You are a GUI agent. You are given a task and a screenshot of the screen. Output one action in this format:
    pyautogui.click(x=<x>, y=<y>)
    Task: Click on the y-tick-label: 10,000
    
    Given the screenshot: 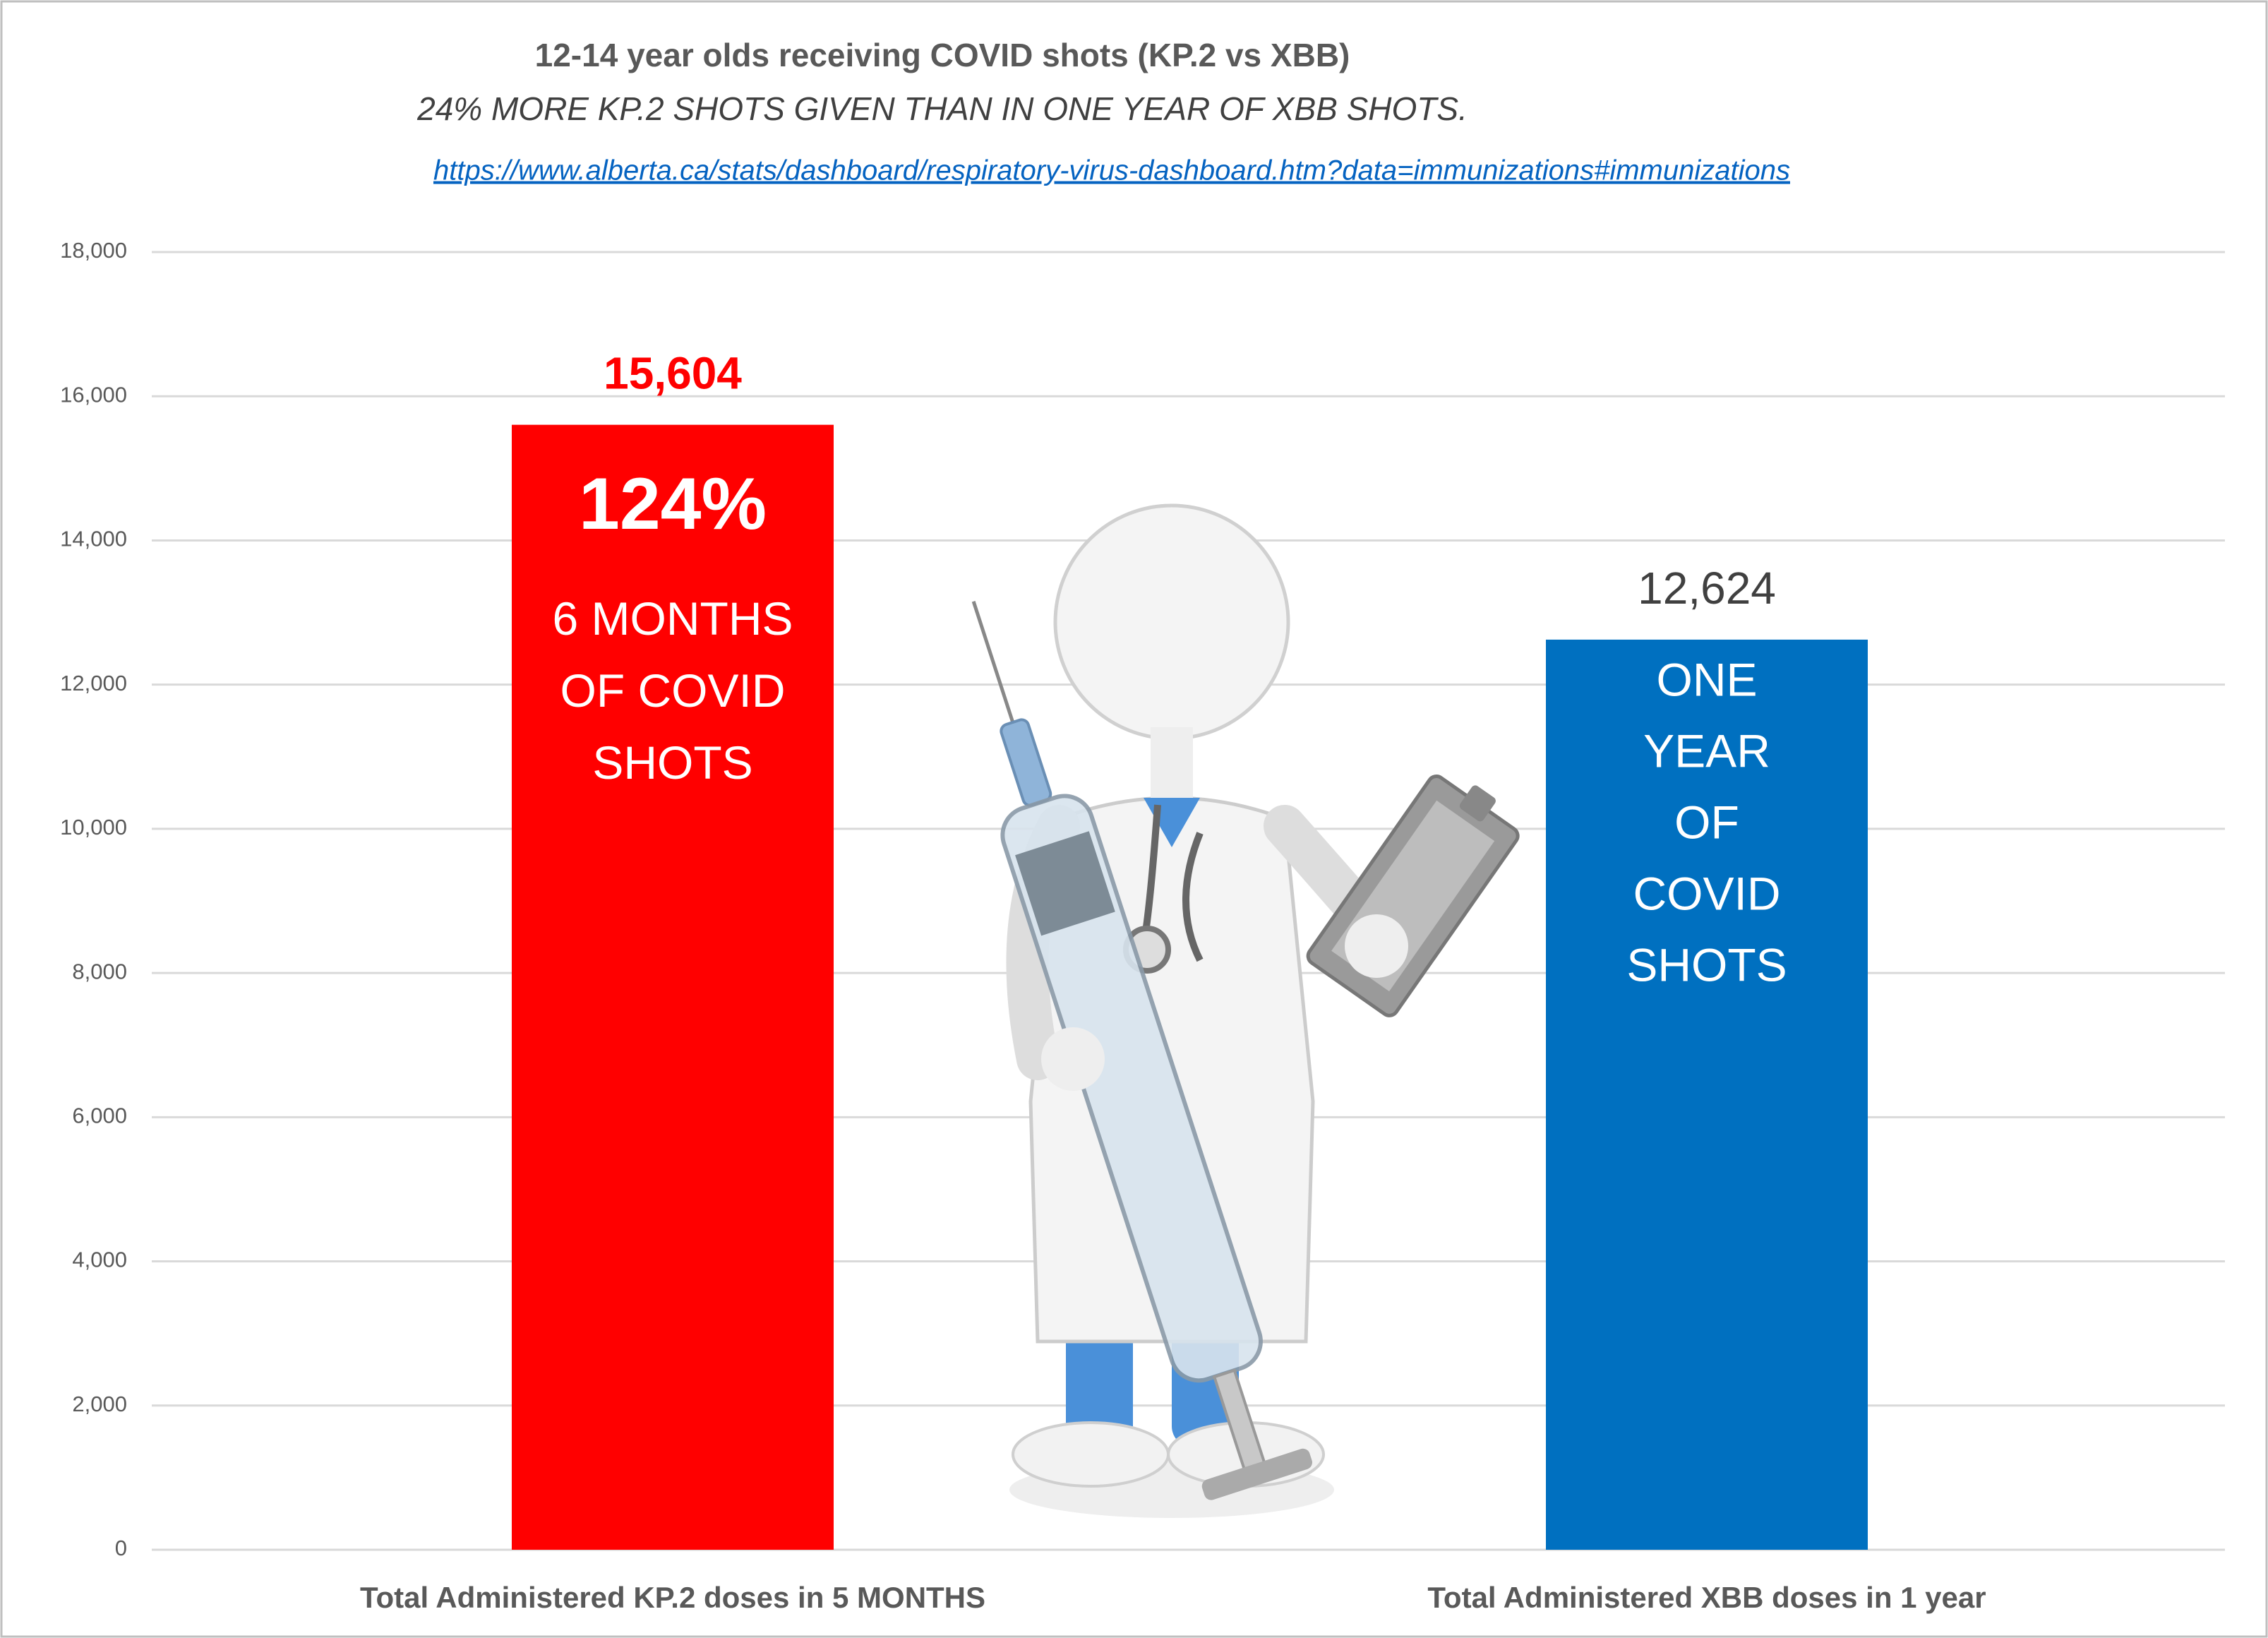 What is the action you would take?
    pyautogui.click(x=94, y=827)
    